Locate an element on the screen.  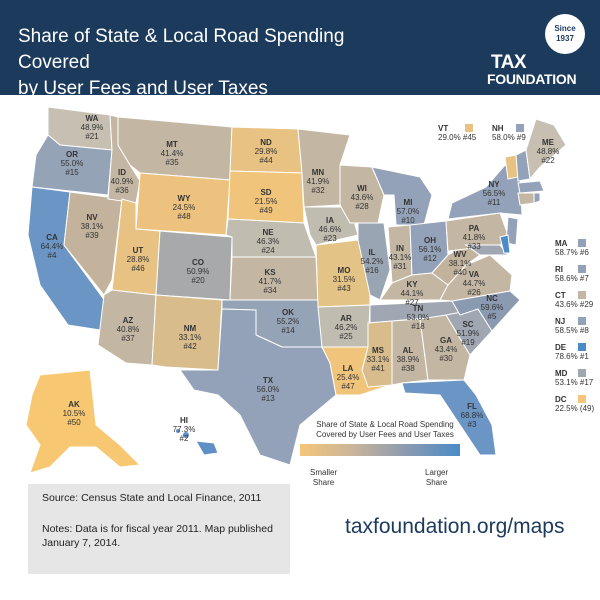
state-ct is located at coordinates (526, 199).